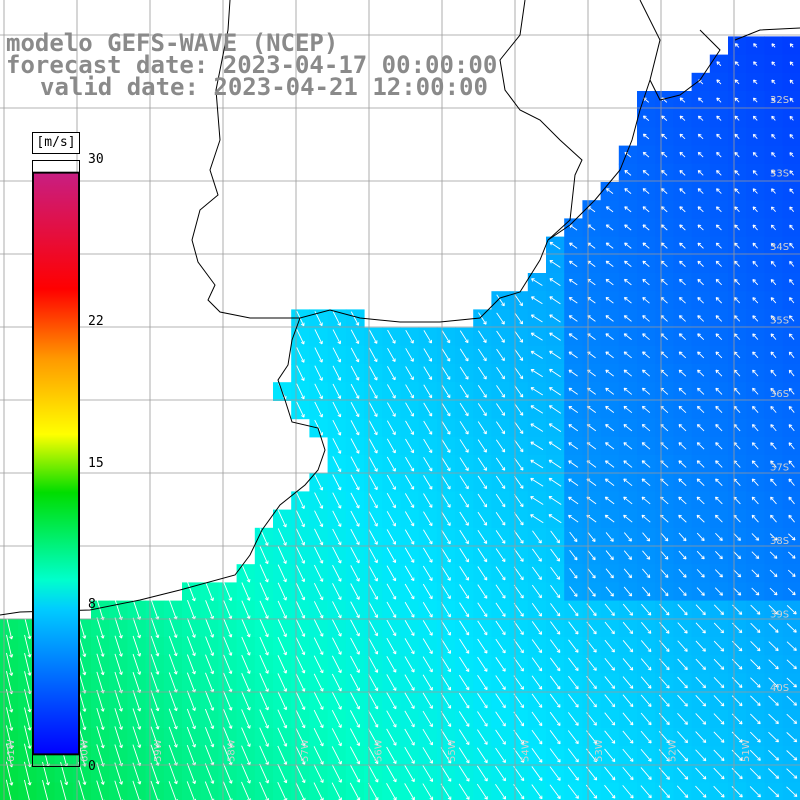  I want to click on lat-label: 35S, so click(779, 321).